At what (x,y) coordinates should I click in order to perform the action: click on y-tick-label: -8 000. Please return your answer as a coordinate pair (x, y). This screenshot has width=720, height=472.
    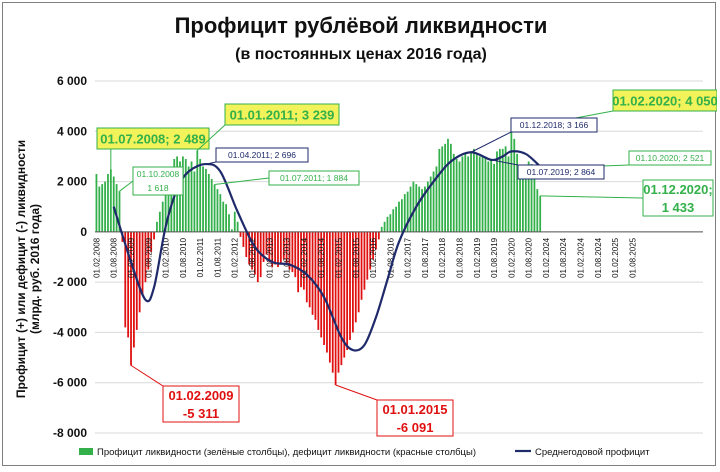
    Looking at the image, I should click on (70, 433).